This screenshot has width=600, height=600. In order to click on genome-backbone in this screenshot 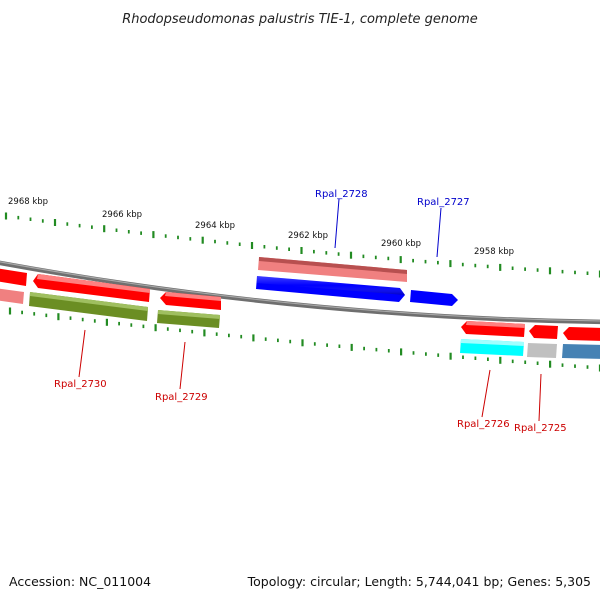, I will do `click(300, 292)`.